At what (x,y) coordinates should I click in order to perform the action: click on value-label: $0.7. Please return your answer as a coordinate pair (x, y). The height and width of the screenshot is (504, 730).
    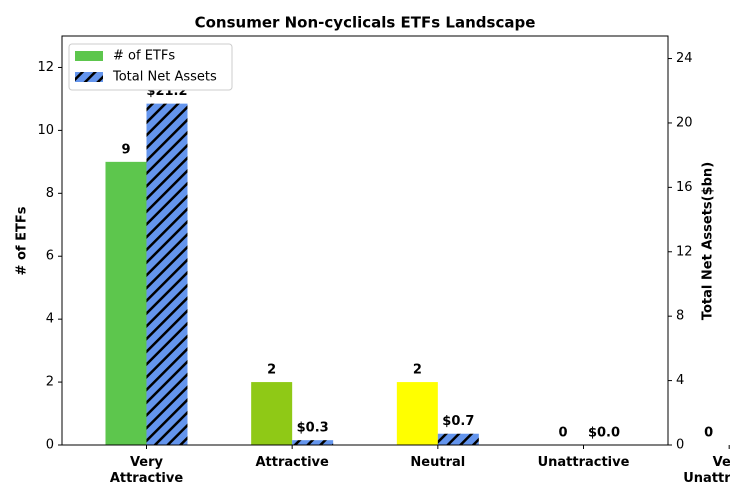
    Looking at the image, I should click on (458, 421).